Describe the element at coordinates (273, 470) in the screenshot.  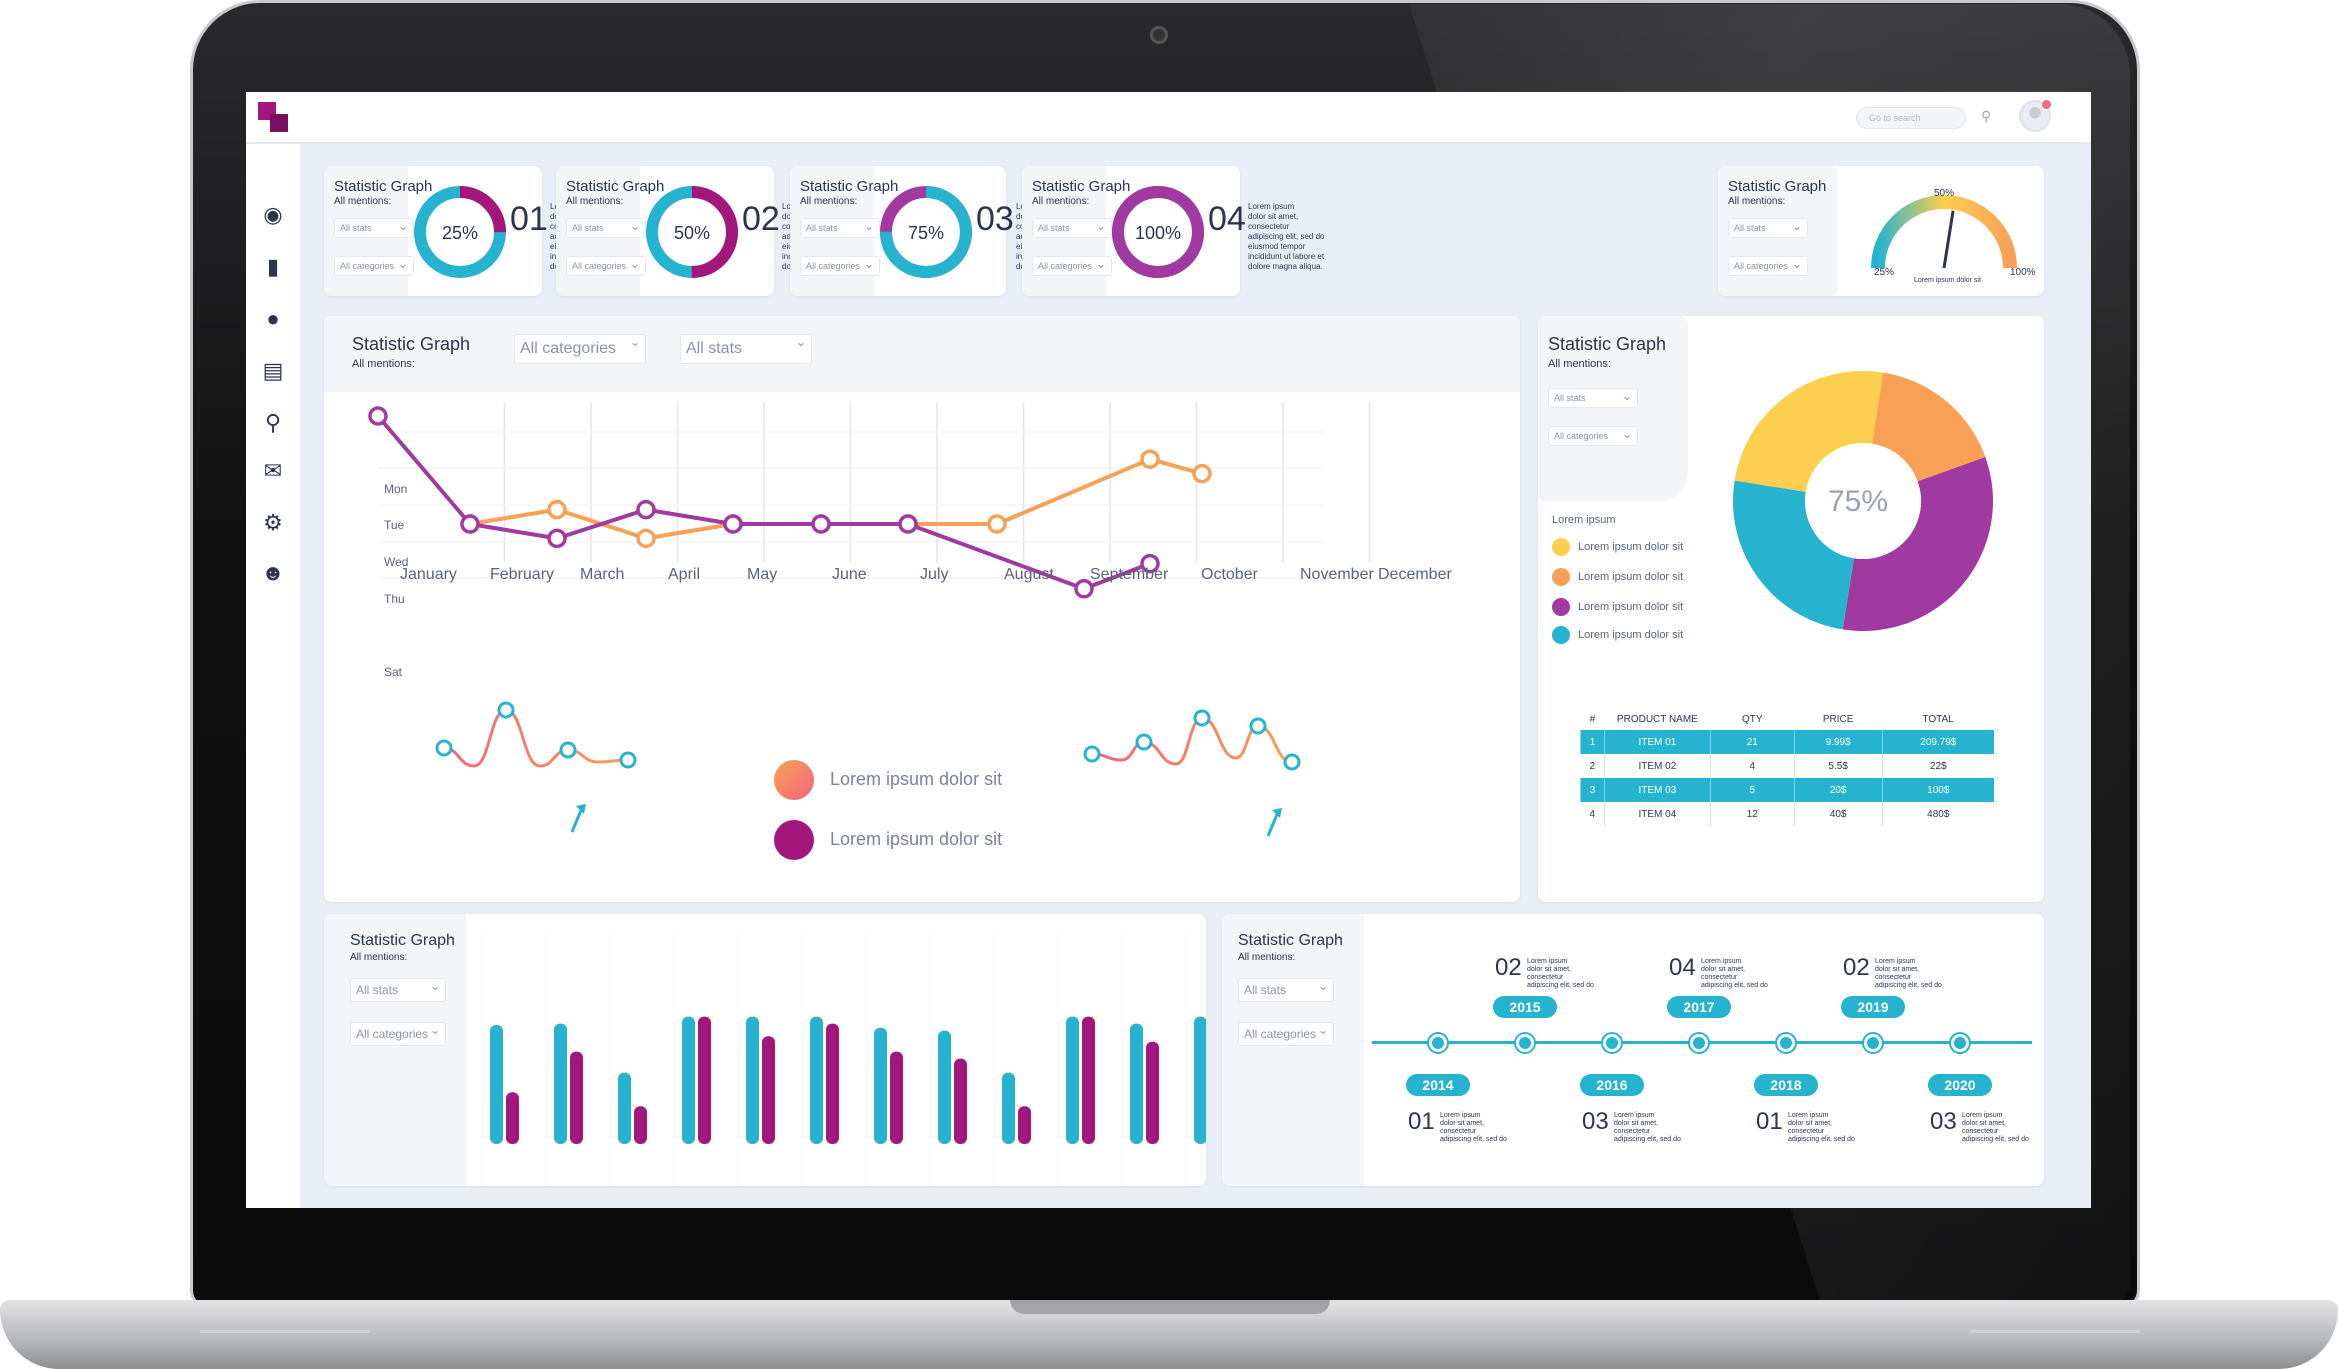
I see `mail-icon: ✉` at that location.